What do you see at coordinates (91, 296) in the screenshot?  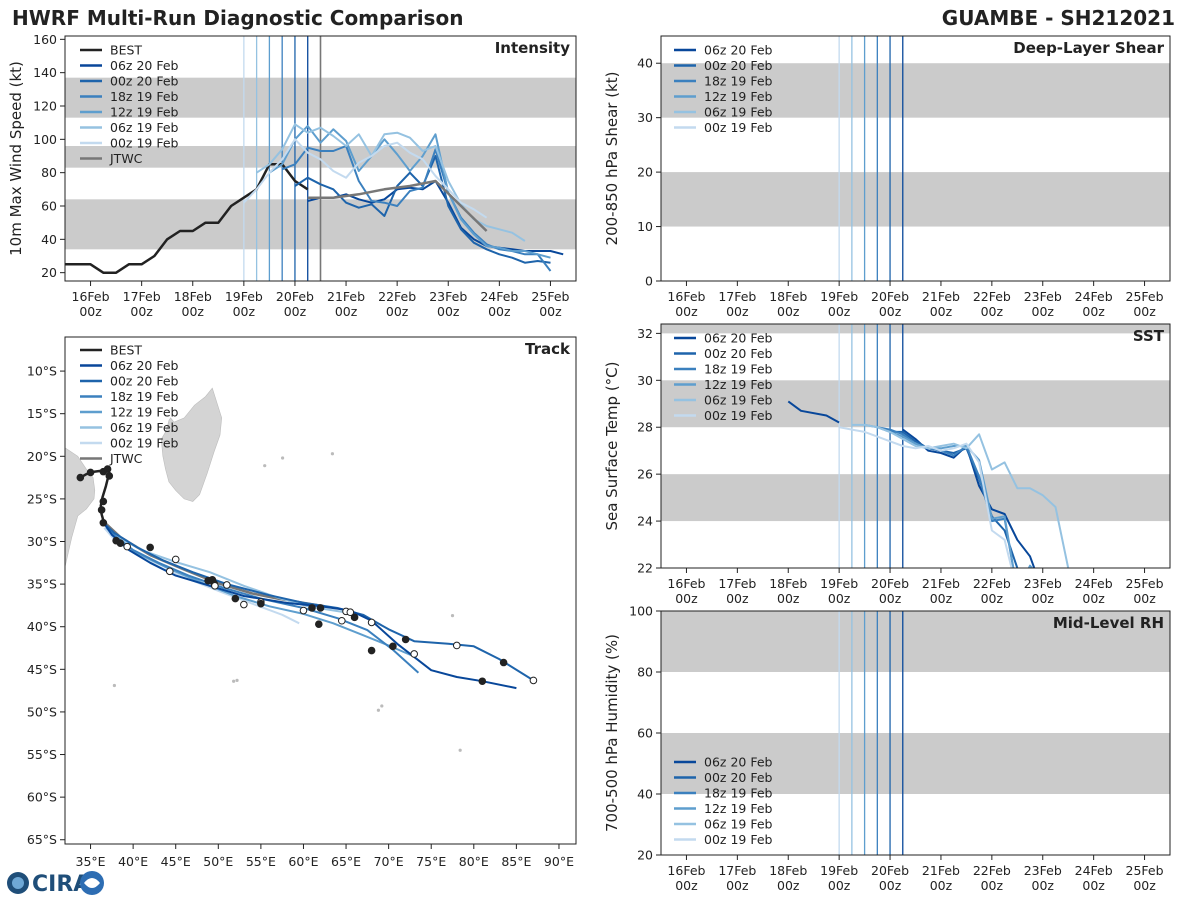 I see `intensity-x-tick-label-date: 16Feb` at bounding box center [91, 296].